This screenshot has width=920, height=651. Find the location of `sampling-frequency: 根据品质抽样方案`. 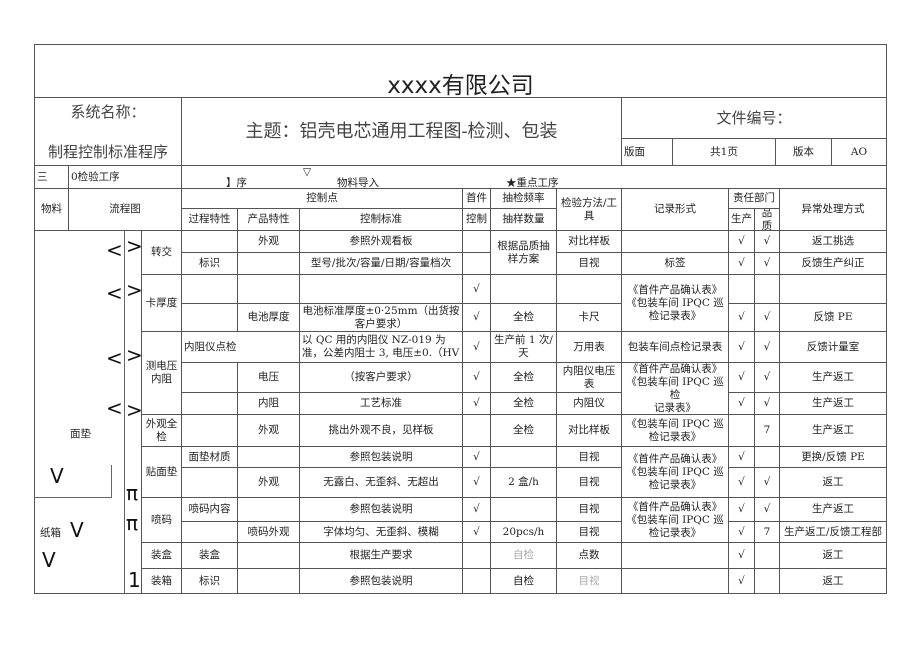

sampling-frequency: 根据品质抽样方案 is located at coordinates (523, 252).